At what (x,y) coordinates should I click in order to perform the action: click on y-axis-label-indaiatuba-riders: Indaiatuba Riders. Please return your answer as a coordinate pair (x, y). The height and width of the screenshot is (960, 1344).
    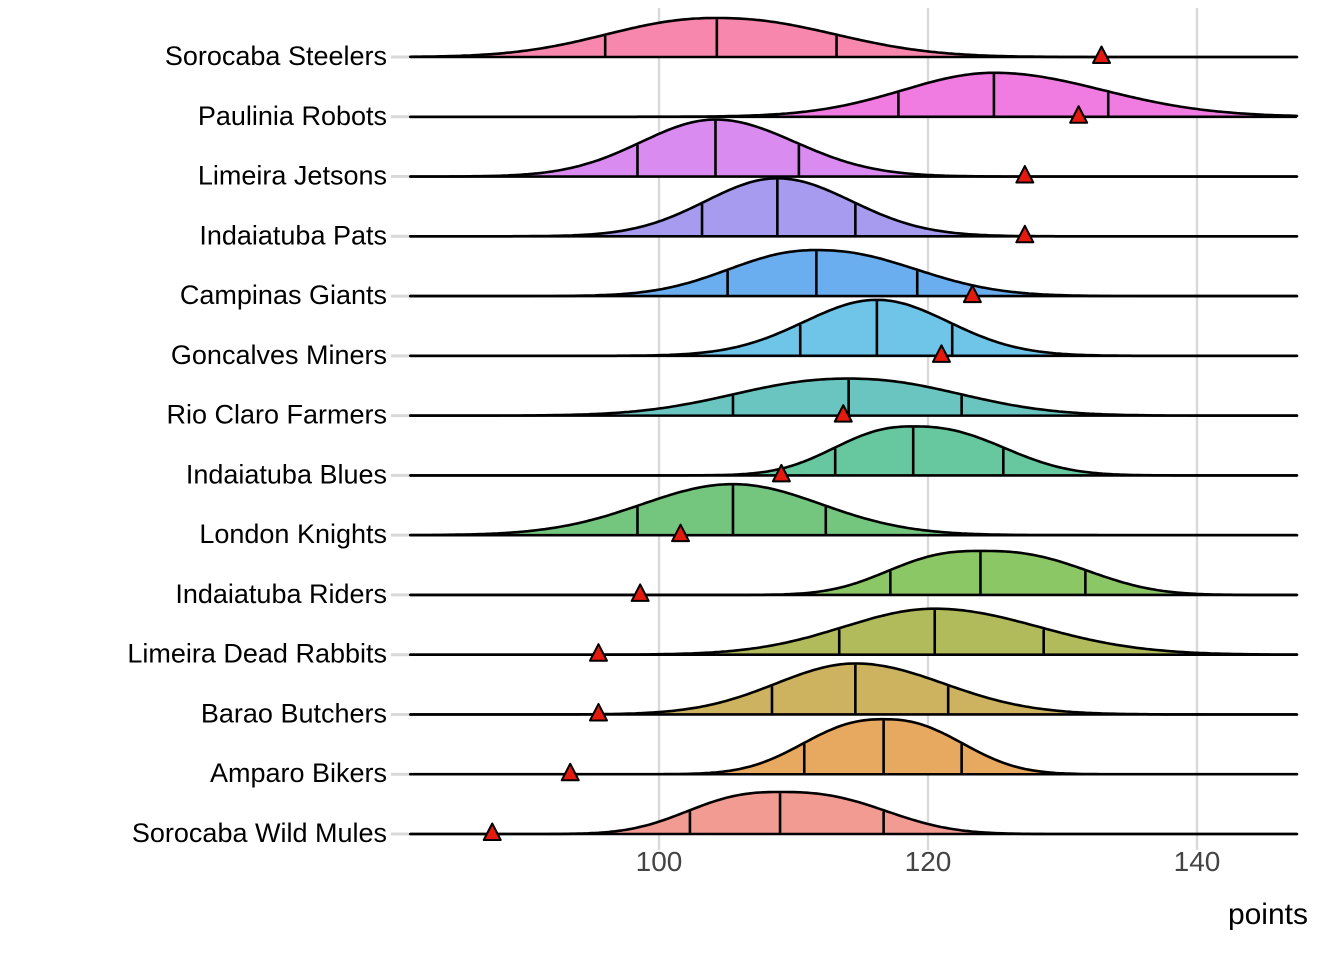
    Looking at the image, I should click on (281, 594).